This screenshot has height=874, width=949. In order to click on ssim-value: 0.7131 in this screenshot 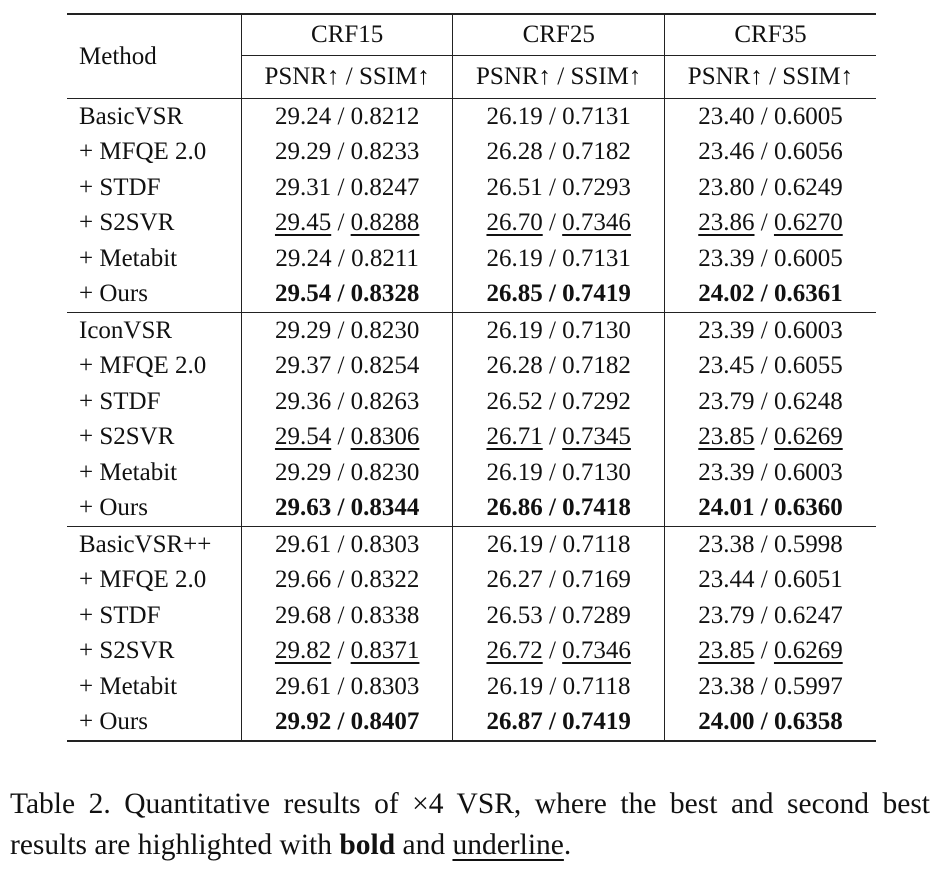, I will do `click(596, 116)`.